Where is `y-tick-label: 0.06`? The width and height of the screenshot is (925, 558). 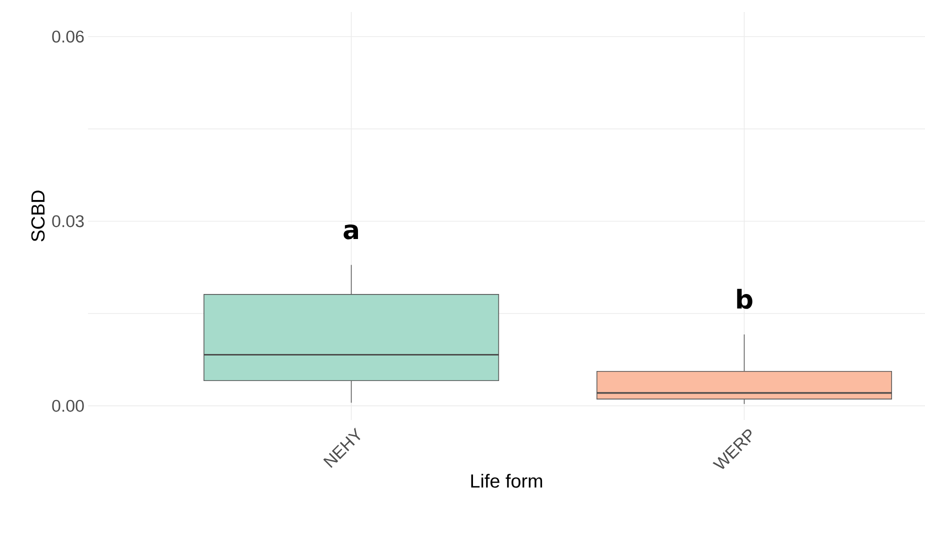 y-tick-label: 0.06 is located at coordinates (68, 36).